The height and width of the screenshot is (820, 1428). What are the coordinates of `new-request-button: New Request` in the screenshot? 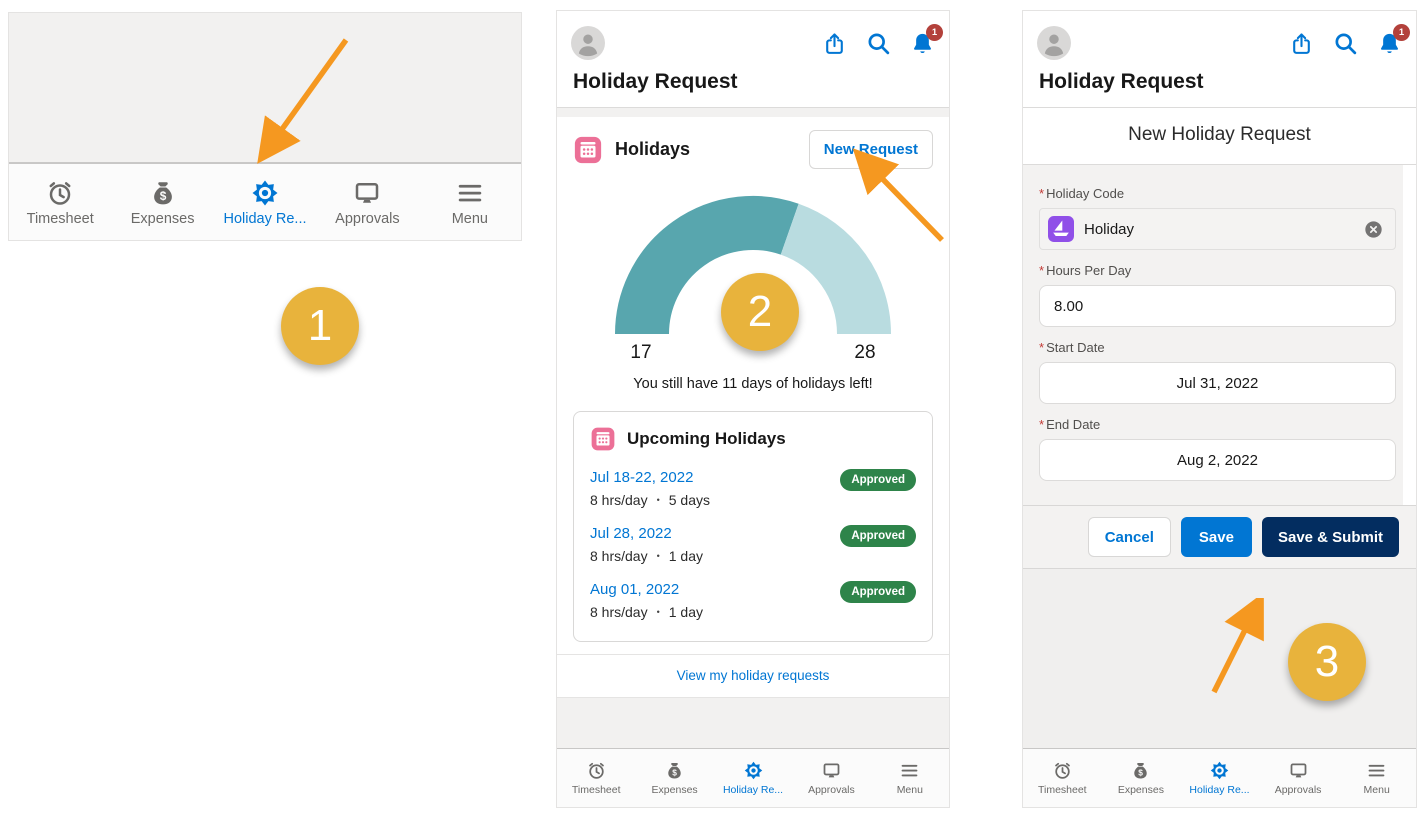 It's located at (870, 149).